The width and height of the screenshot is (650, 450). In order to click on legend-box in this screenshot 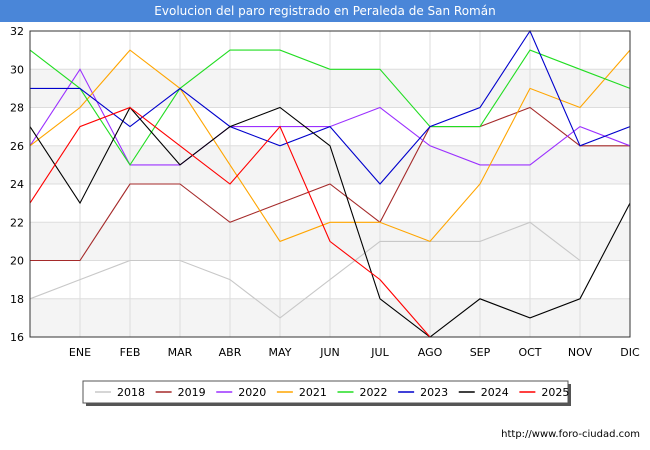, I will do `click(325, 392)`.